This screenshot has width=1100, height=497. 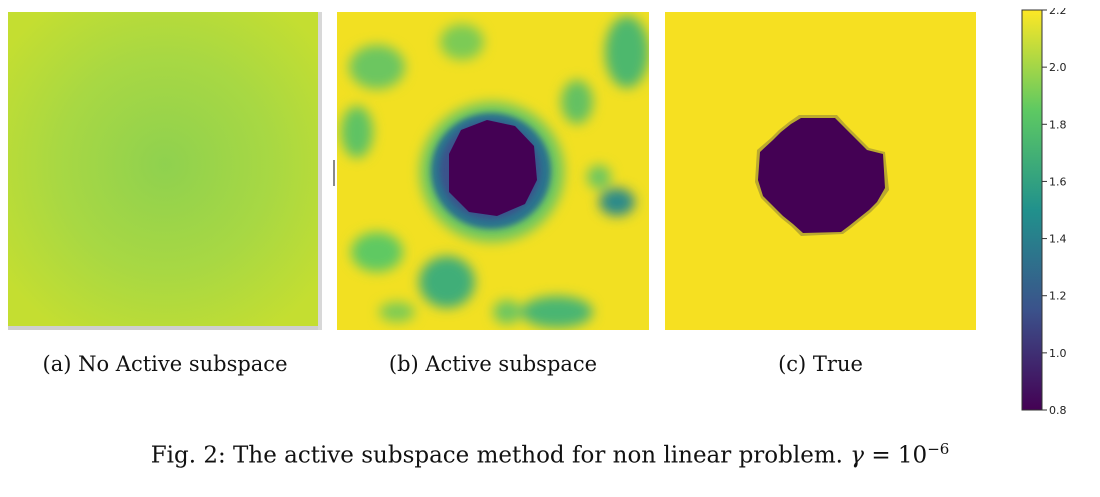 What do you see at coordinates (1058, 181) in the screenshot?
I see `colorbar-tick-label: 1.6` at bounding box center [1058, 181].